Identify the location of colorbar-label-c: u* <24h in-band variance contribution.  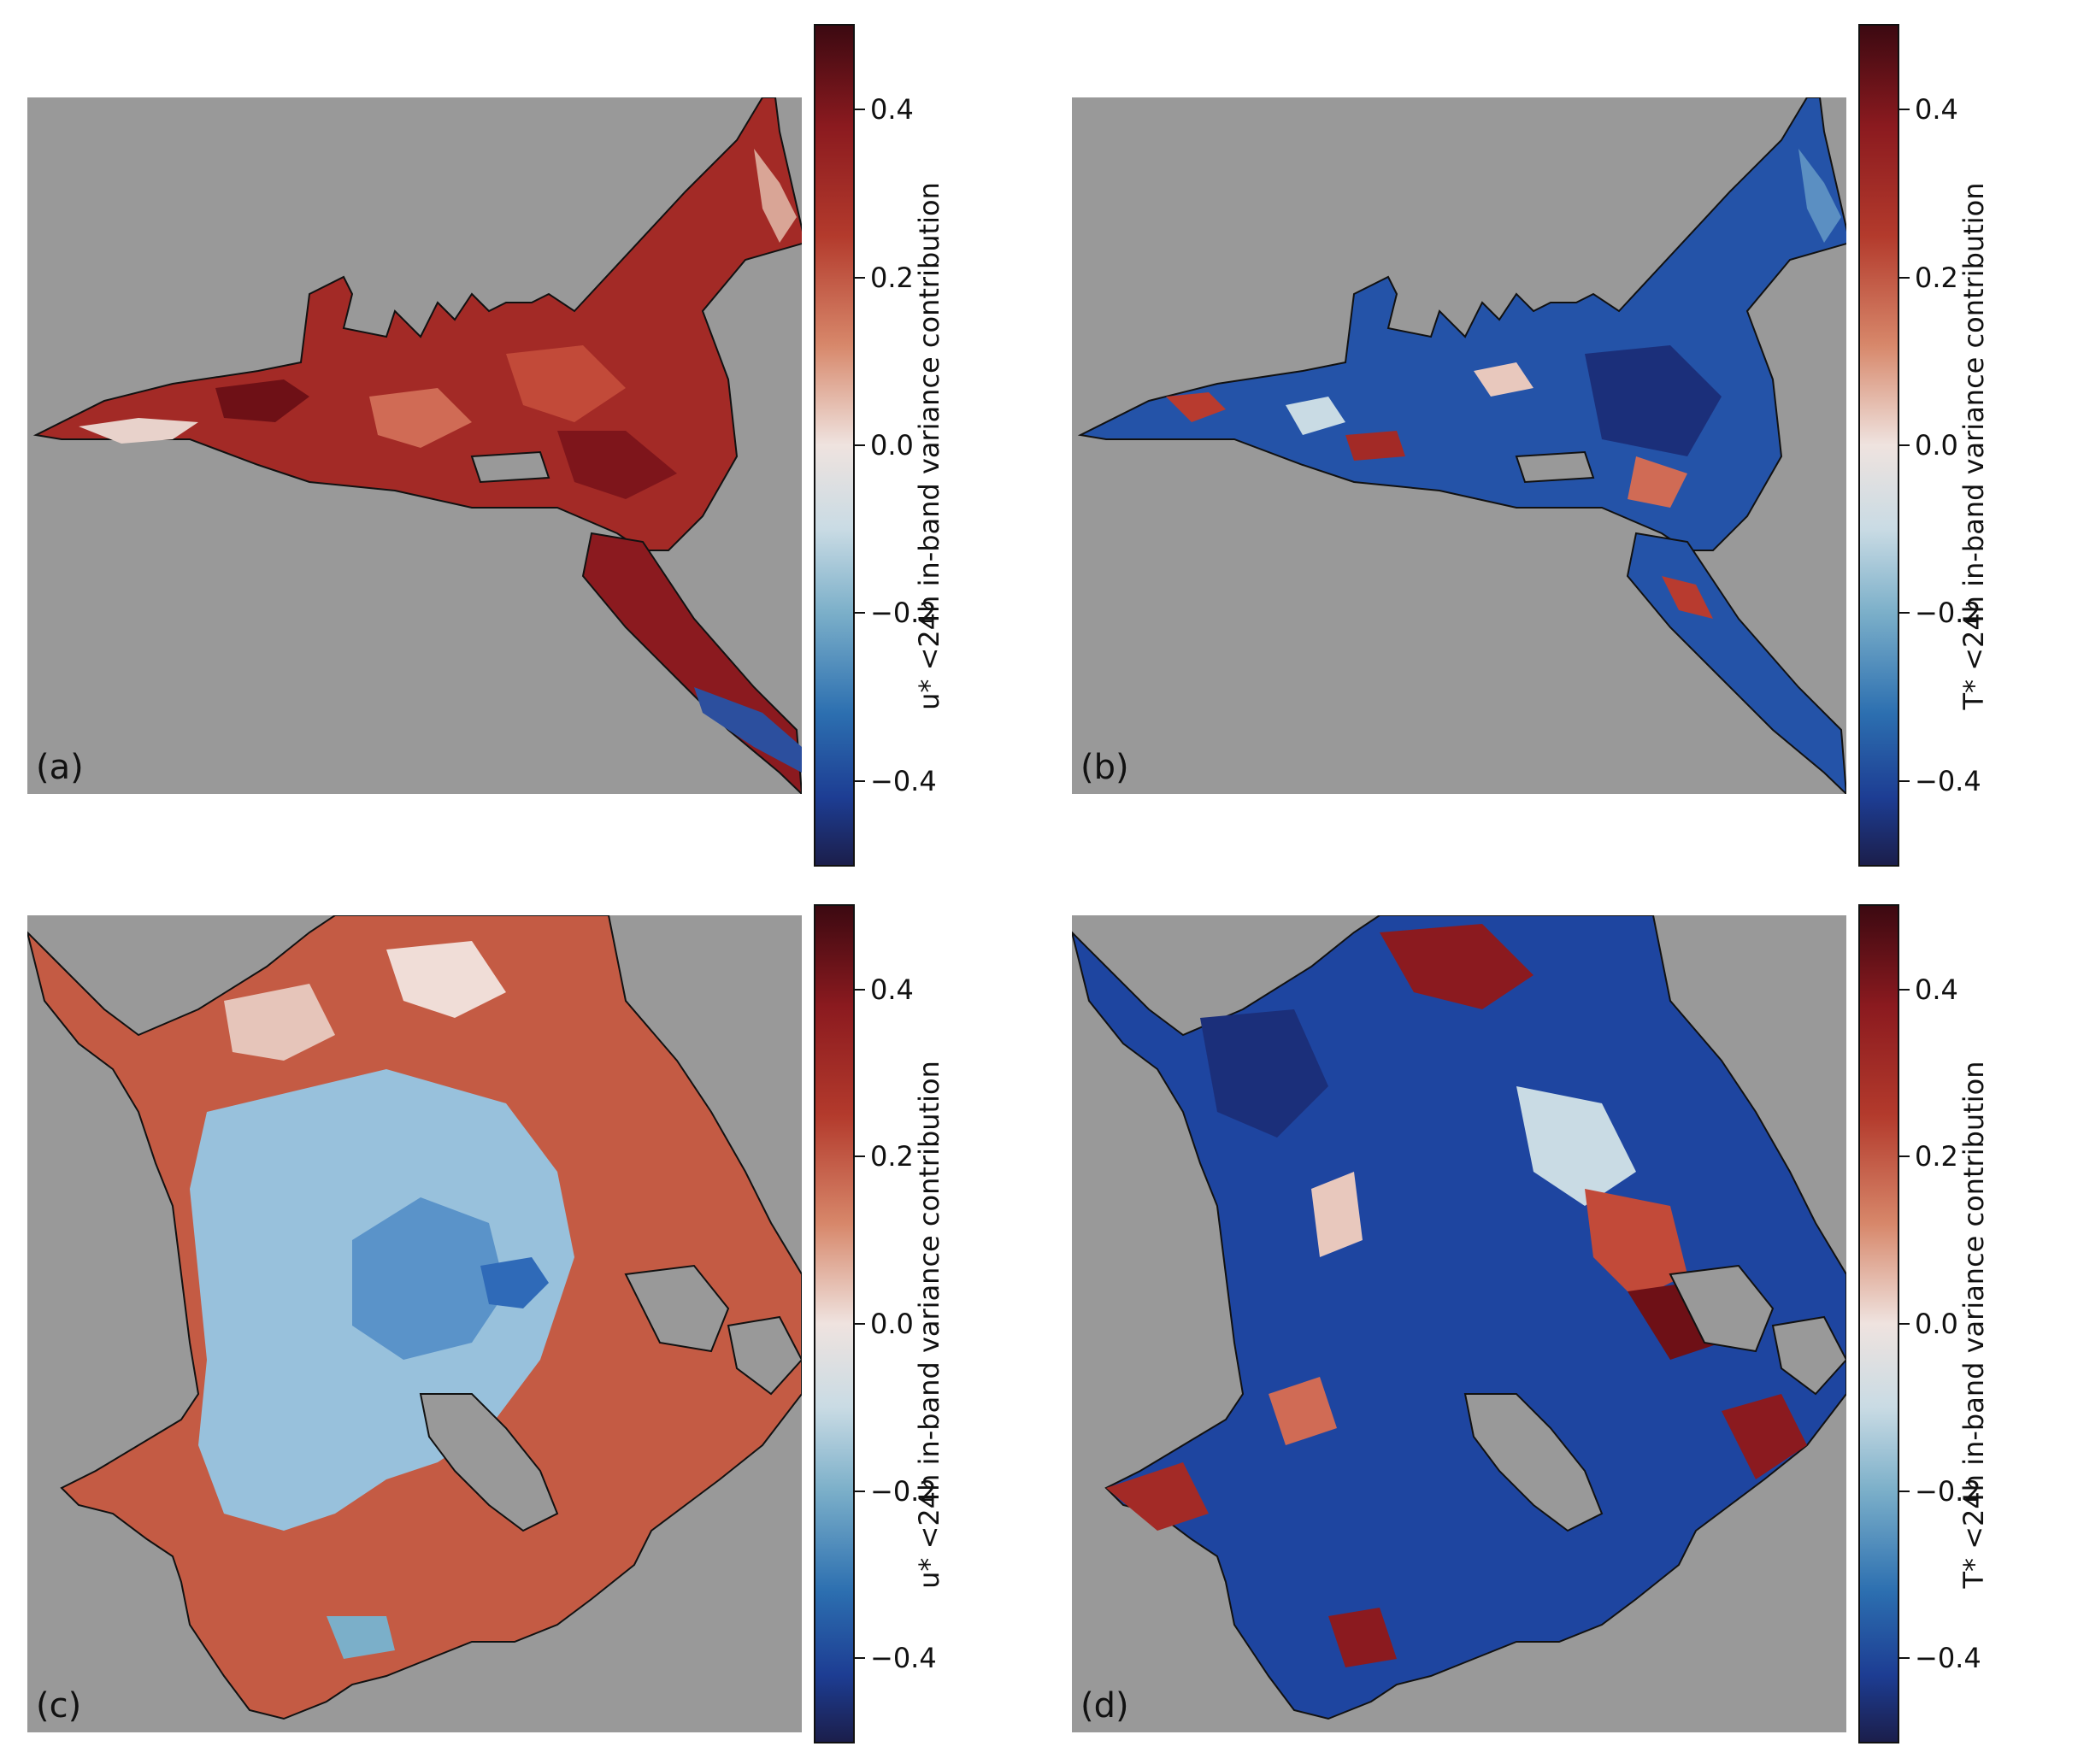
(929, 1325).